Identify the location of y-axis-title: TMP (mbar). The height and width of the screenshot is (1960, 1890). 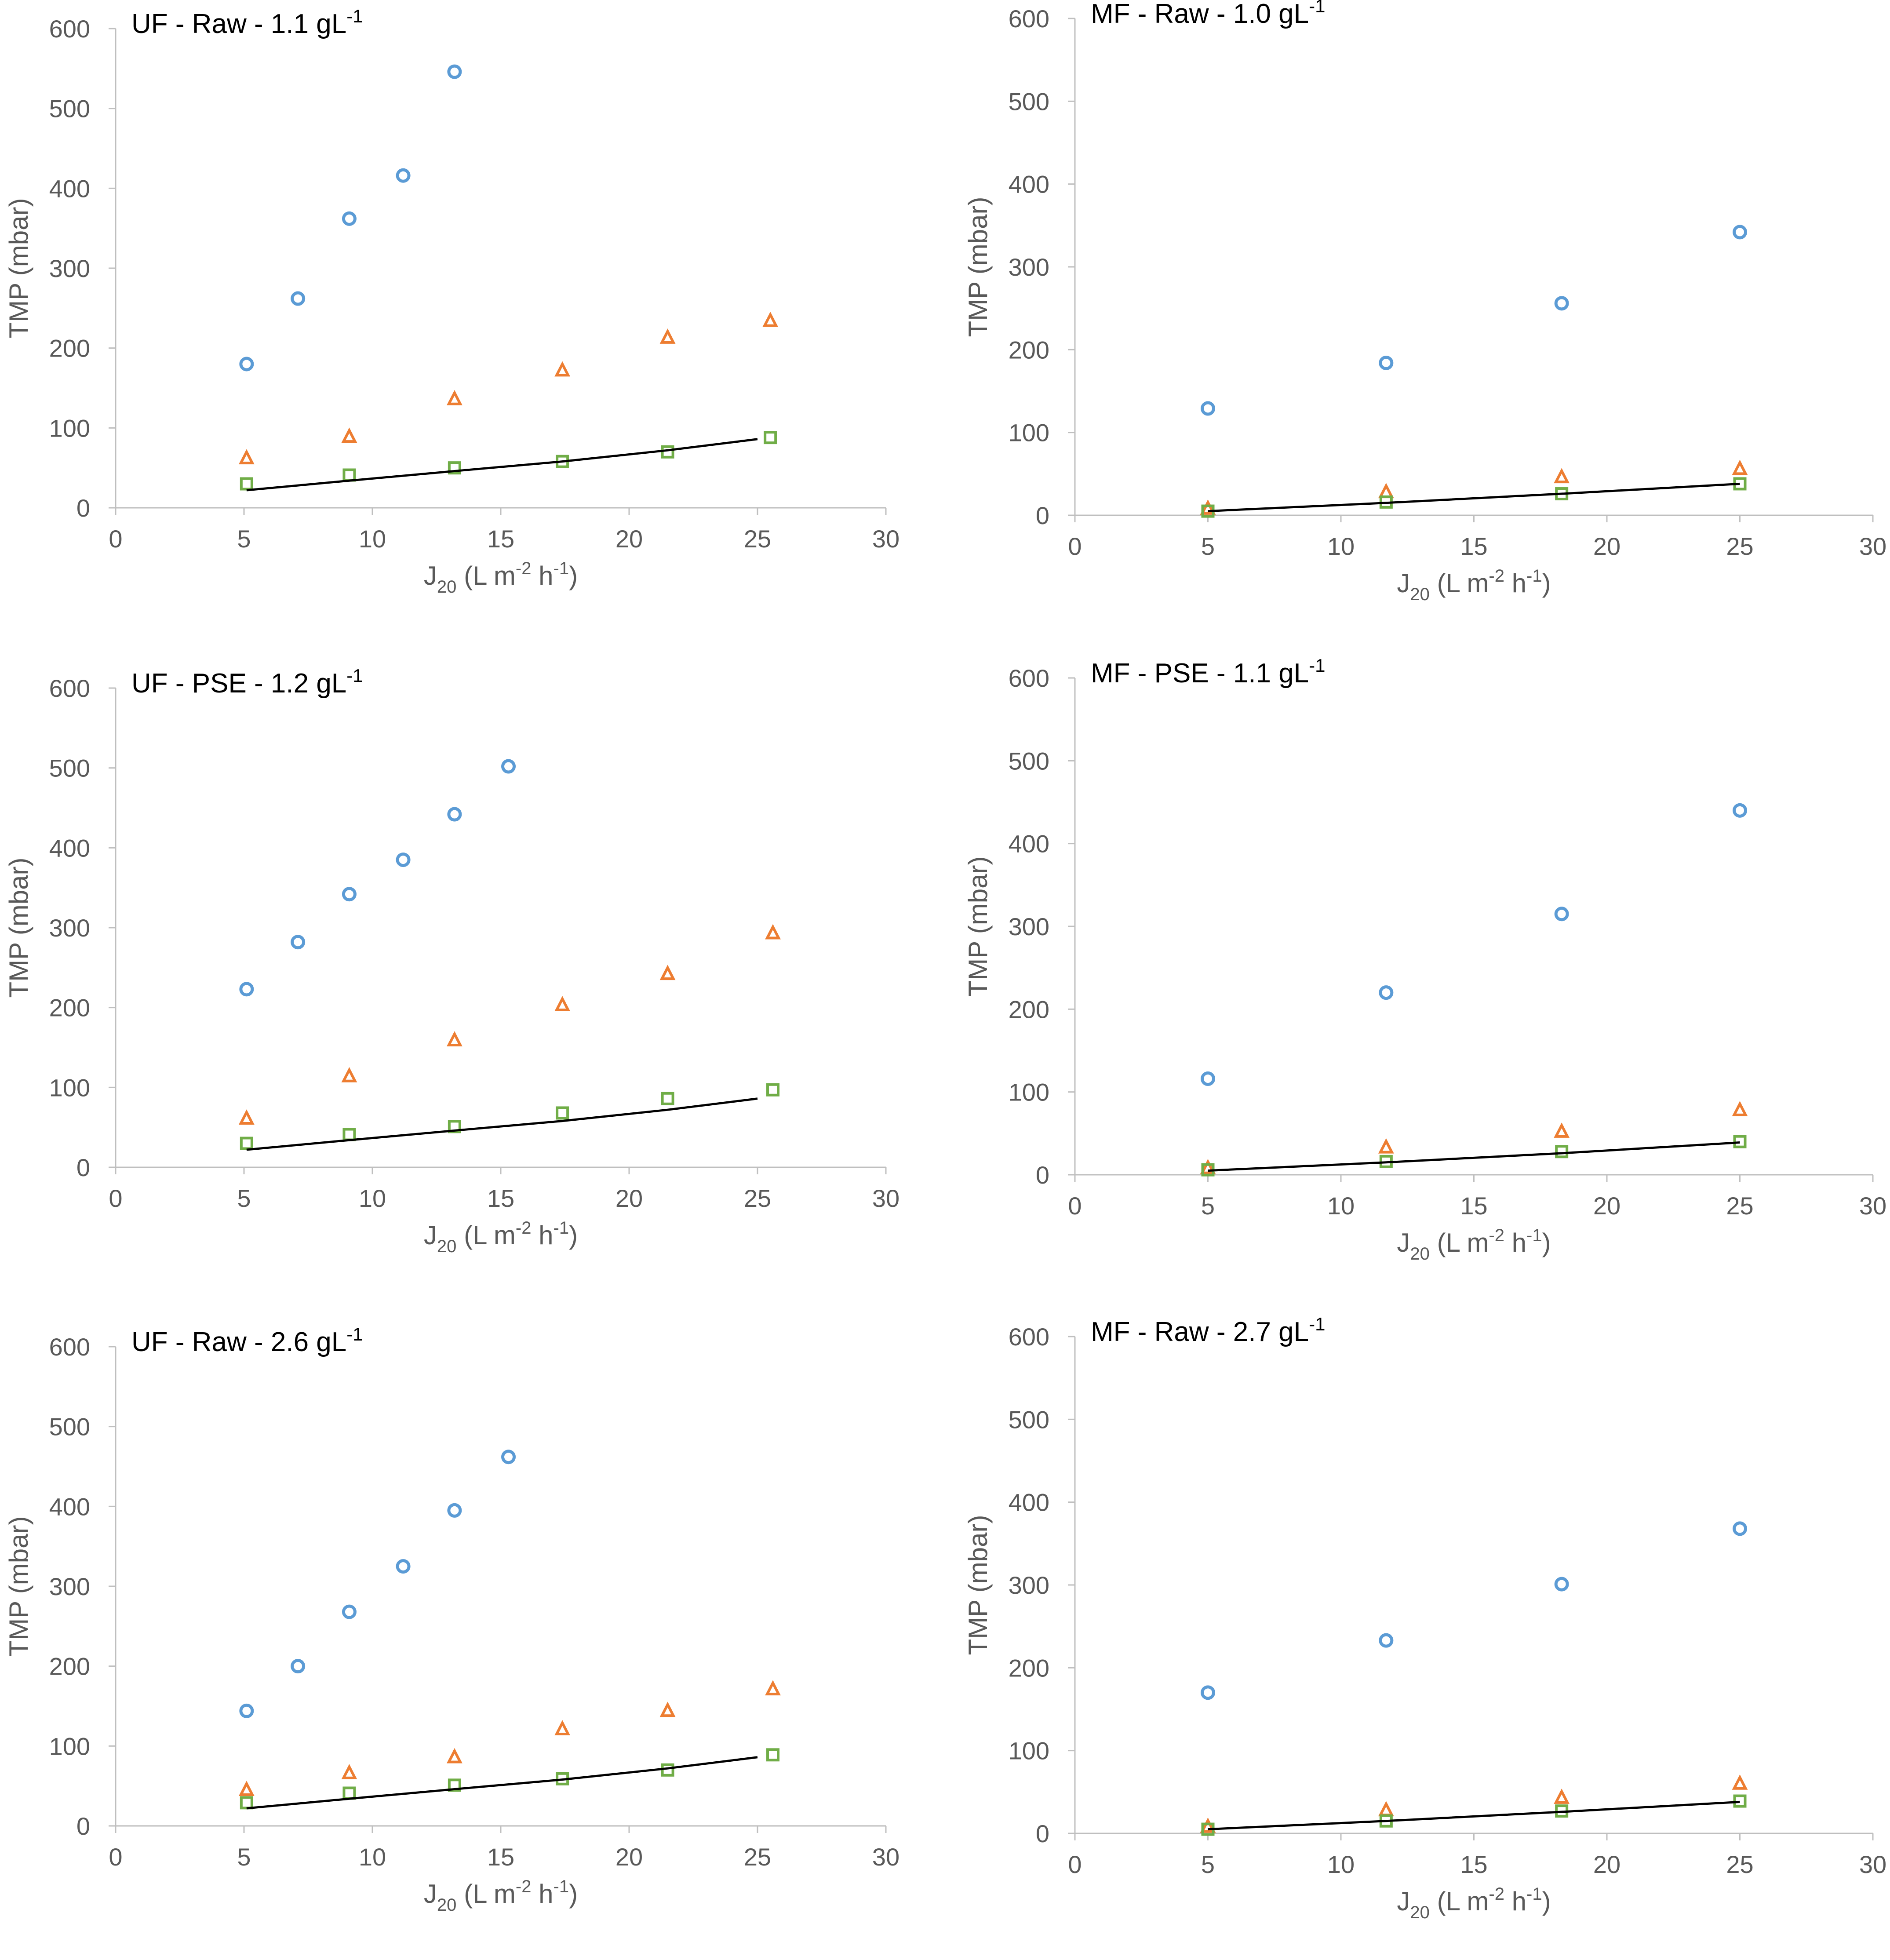
(18, 1586).